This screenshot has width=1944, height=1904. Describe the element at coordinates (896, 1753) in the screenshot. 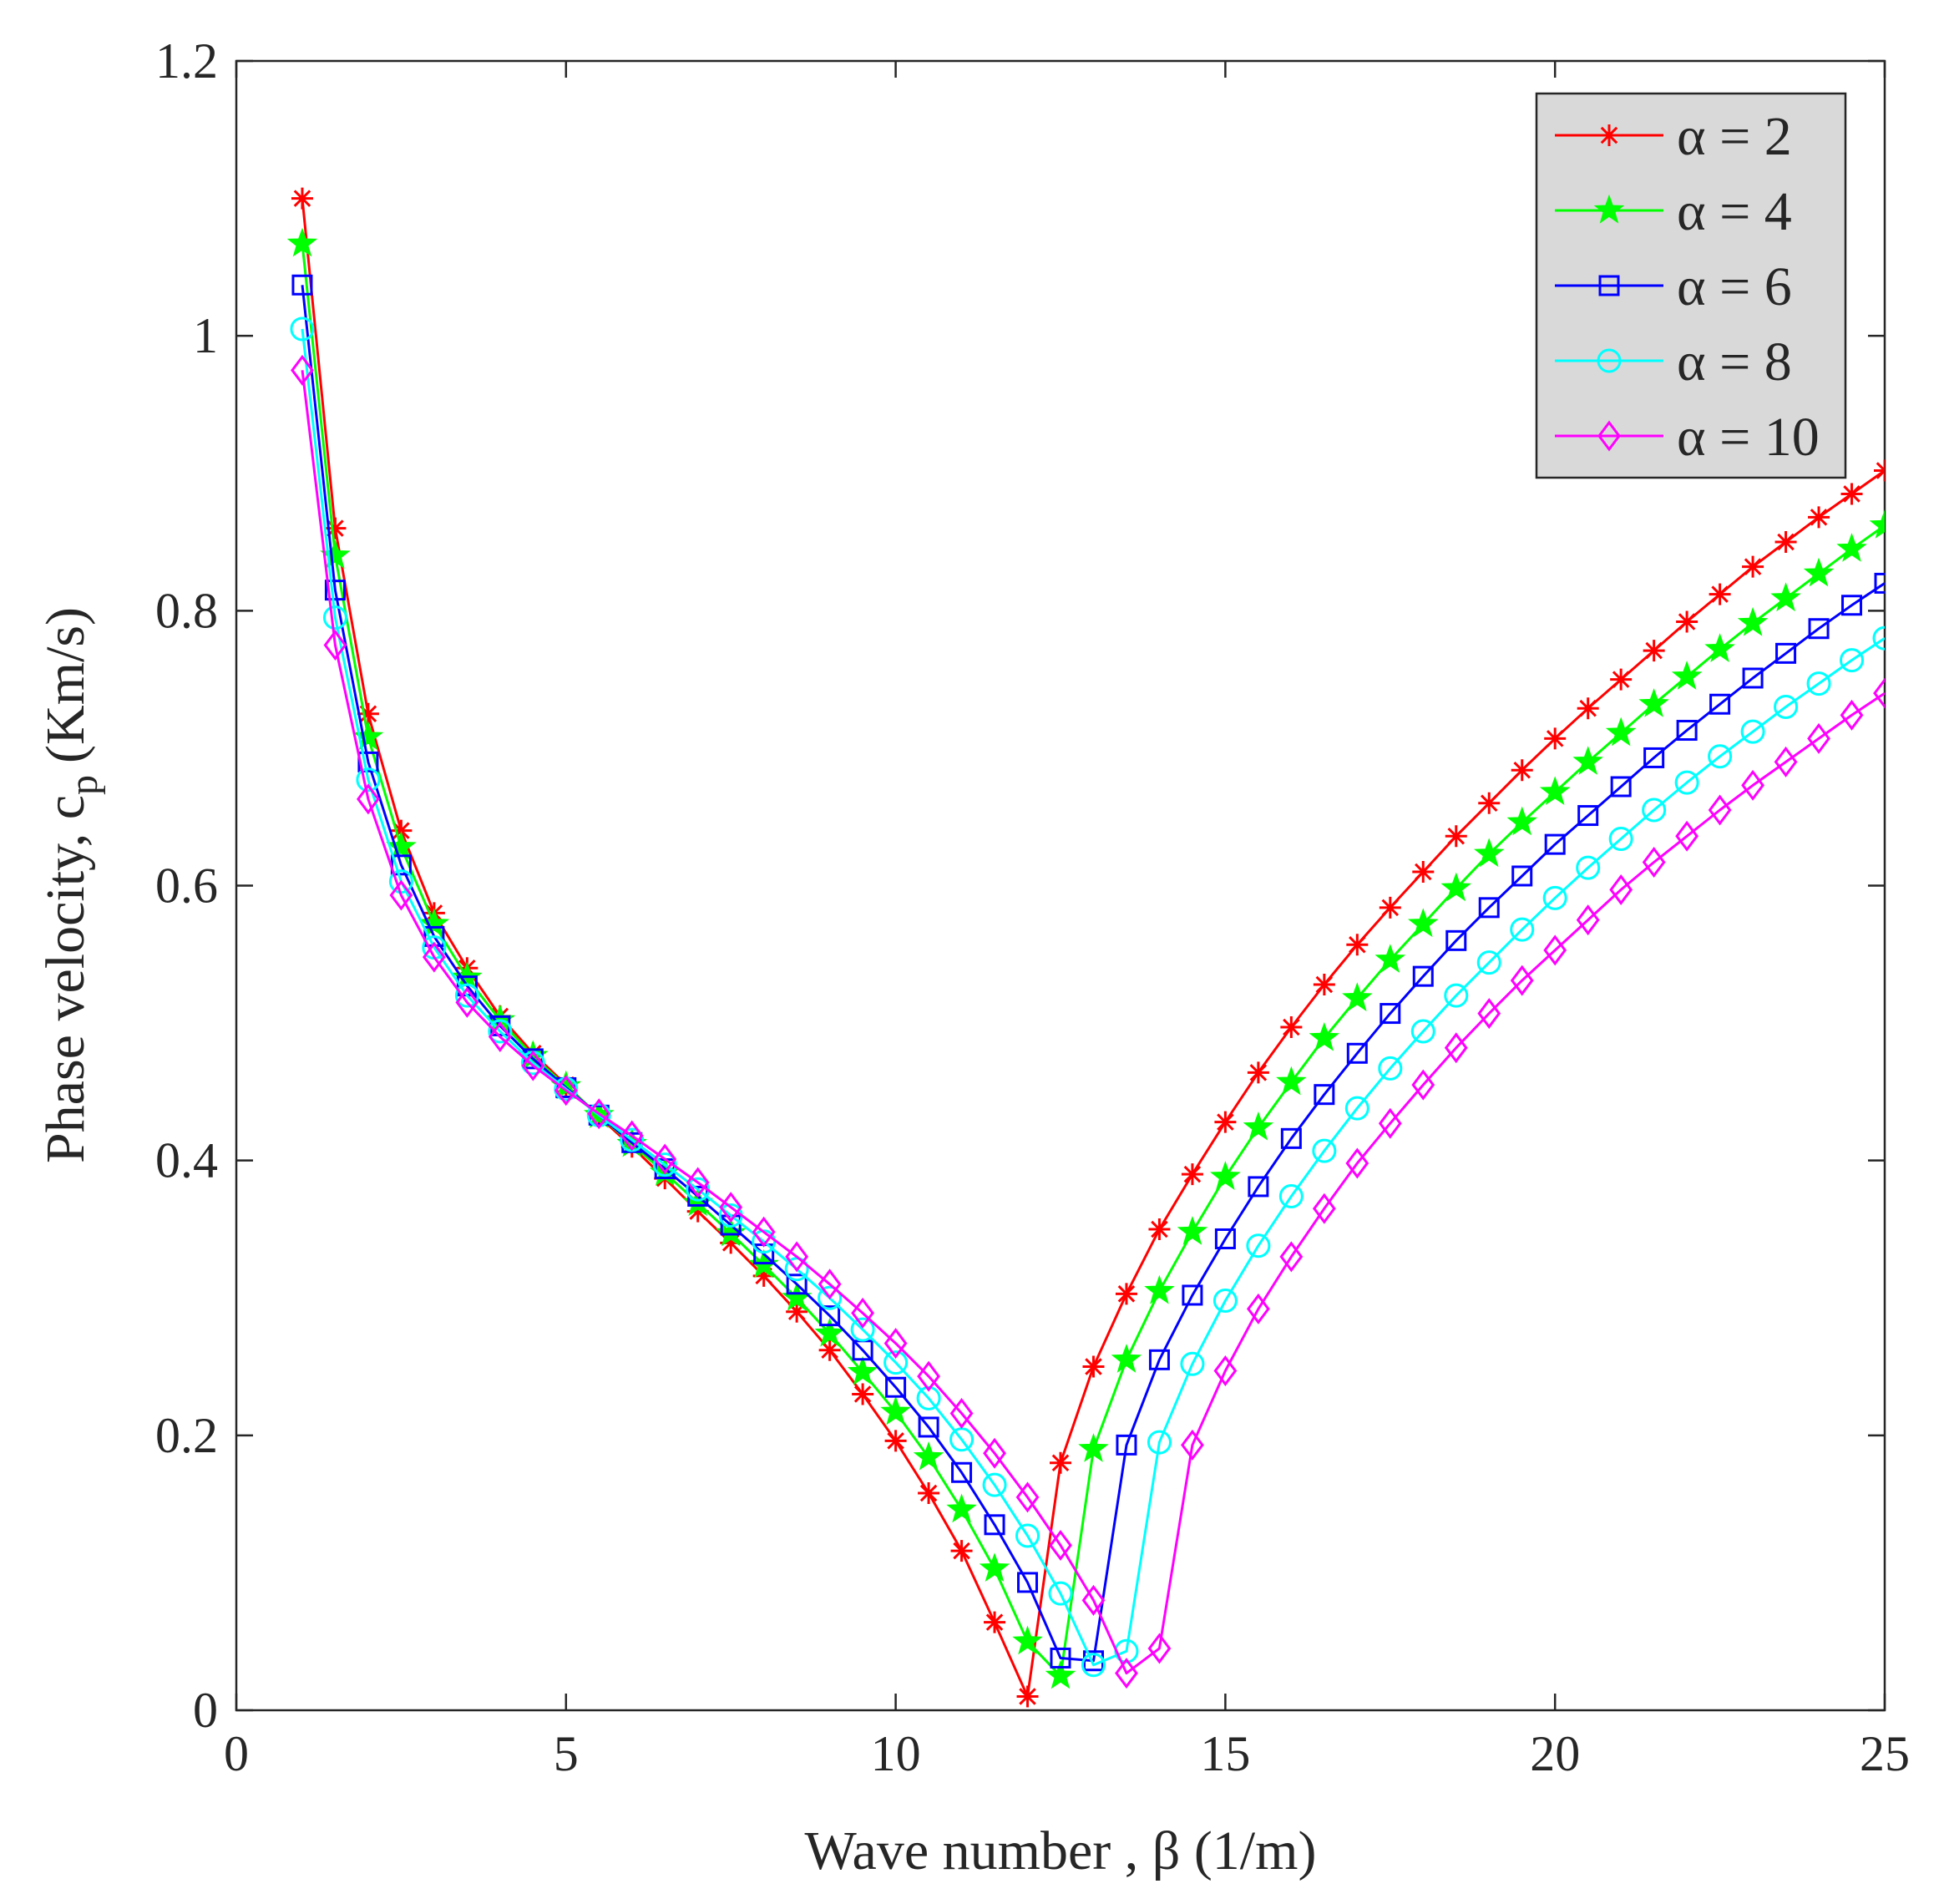

I see `x-tick-label: 10` at that location.